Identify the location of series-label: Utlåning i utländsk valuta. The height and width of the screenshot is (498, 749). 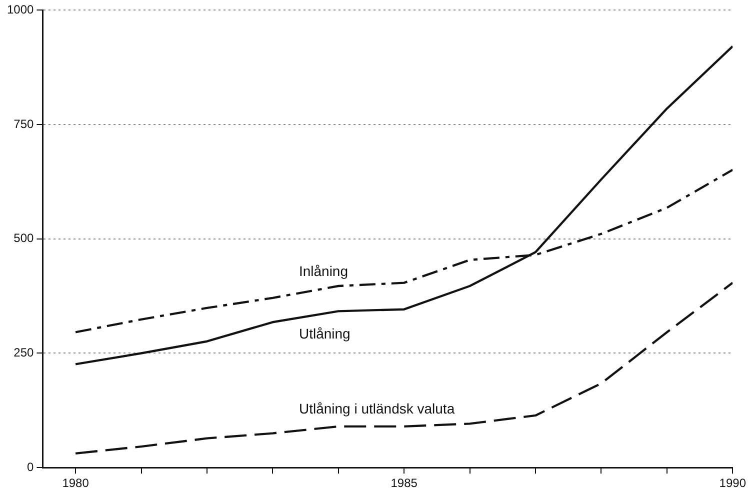
(376, 408).